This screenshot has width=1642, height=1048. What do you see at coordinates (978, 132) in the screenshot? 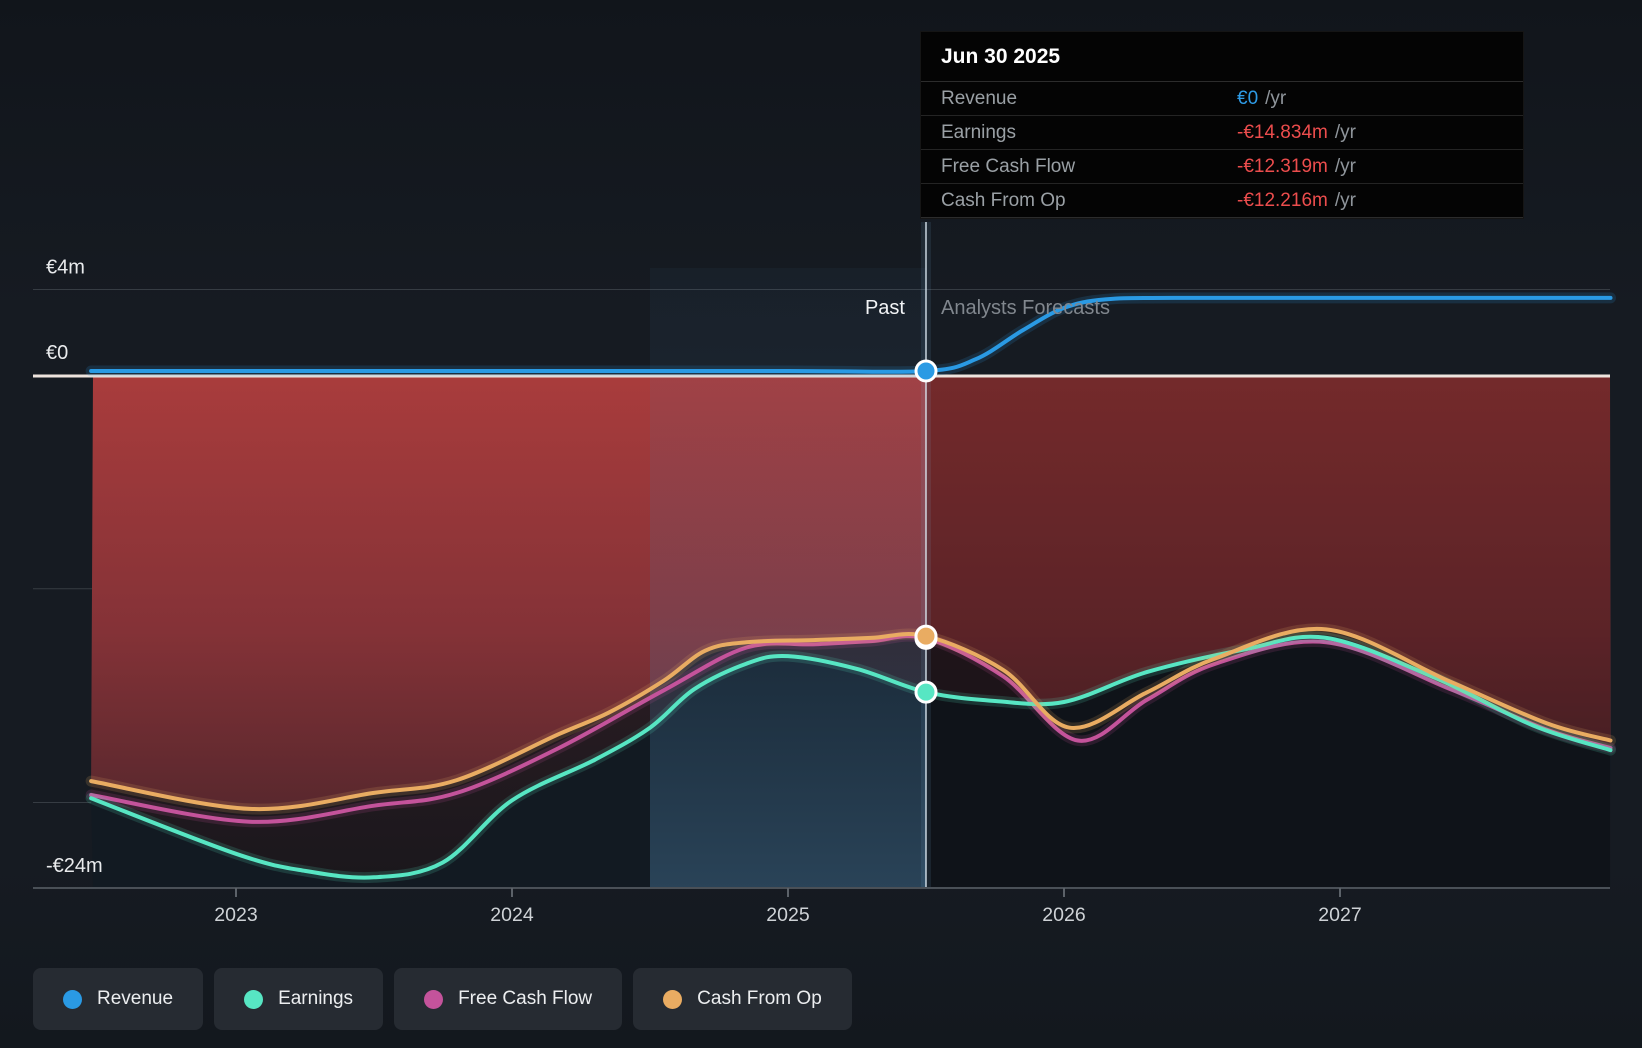
I see `tooltip-label: Earnings` at bounding box center [978, 132].